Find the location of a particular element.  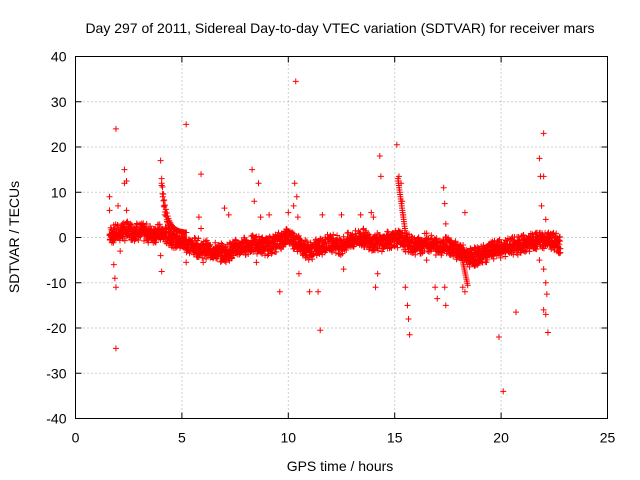

y-tick-label: 40 is located at coordinates (59, 57).